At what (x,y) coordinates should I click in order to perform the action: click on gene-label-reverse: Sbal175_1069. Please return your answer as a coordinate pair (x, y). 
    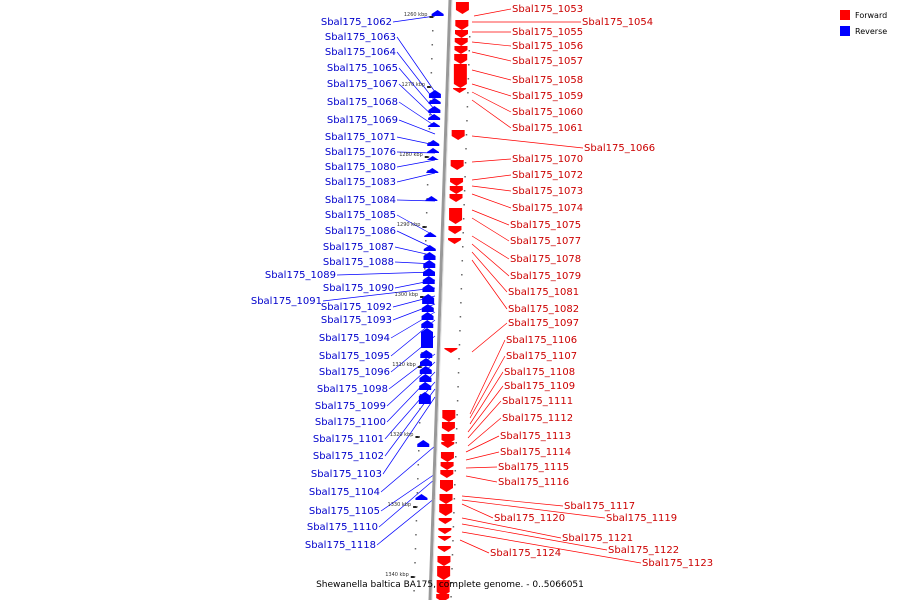
    Looking at the image, I should click on (362, 120).